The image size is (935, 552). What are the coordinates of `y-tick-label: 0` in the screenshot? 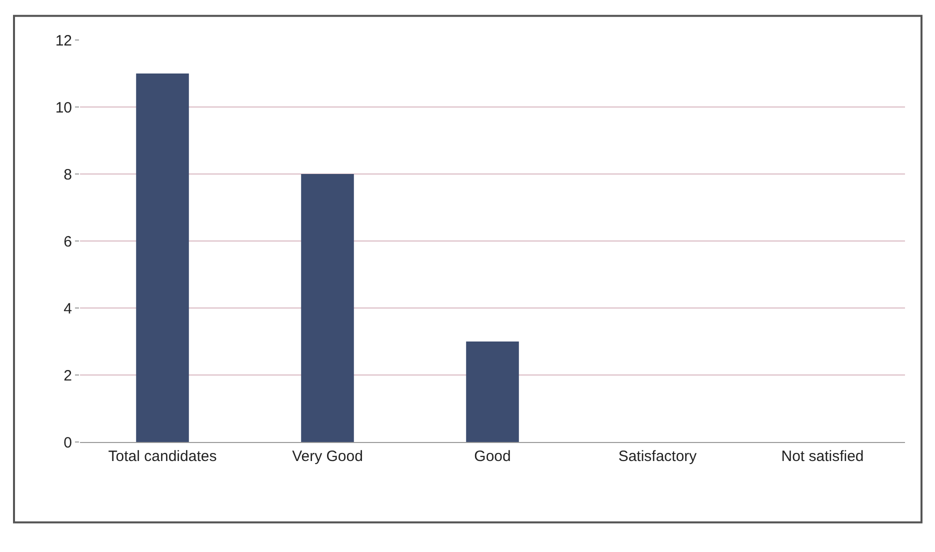 It's located at (68, 443).